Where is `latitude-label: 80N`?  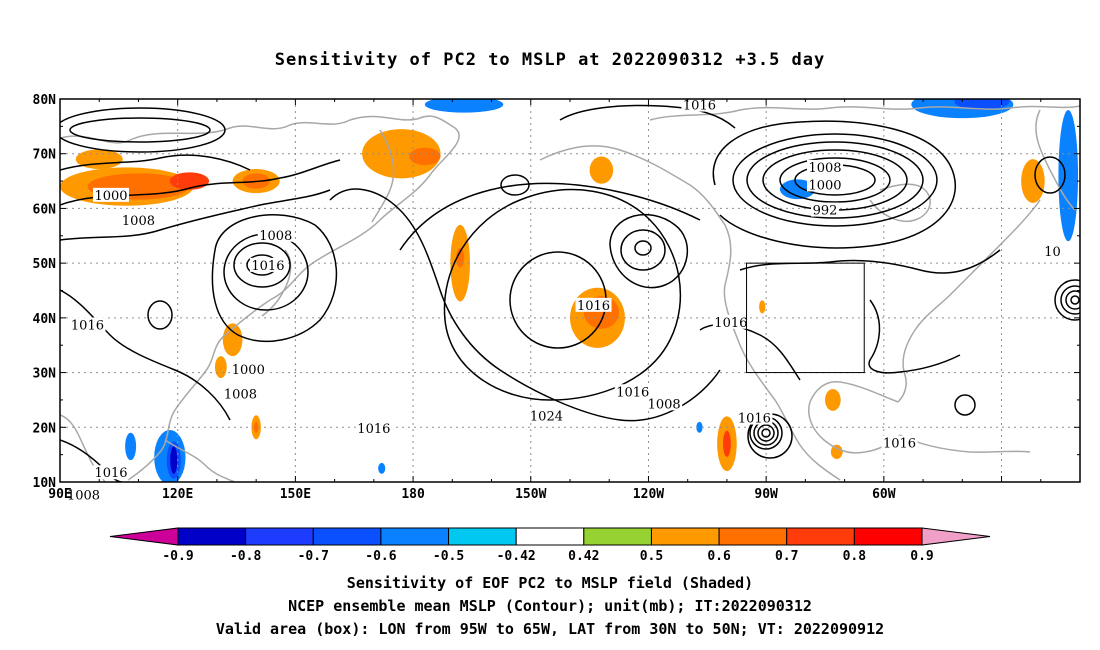
latitude-label: 80N is located at coordinates (45, 100).